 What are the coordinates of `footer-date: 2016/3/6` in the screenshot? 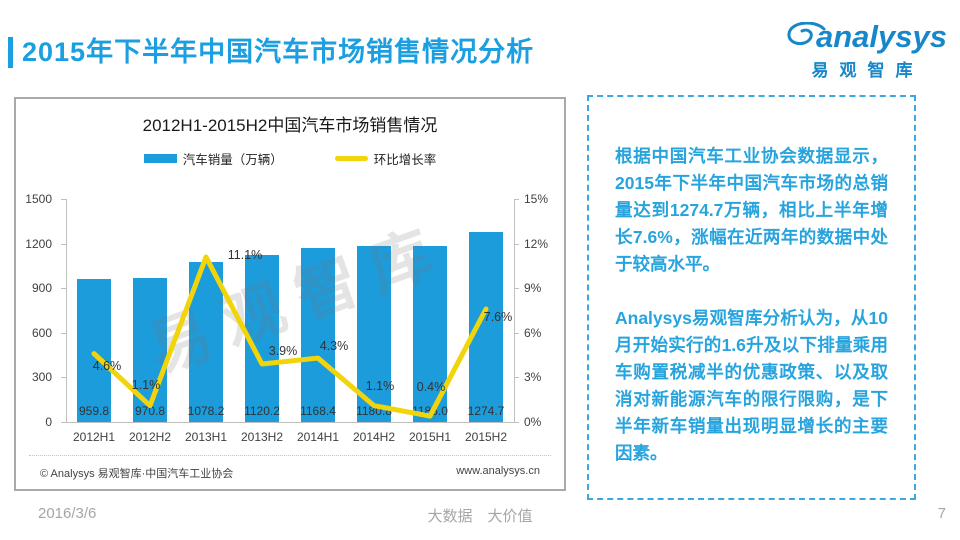 It's located at (67, 513).